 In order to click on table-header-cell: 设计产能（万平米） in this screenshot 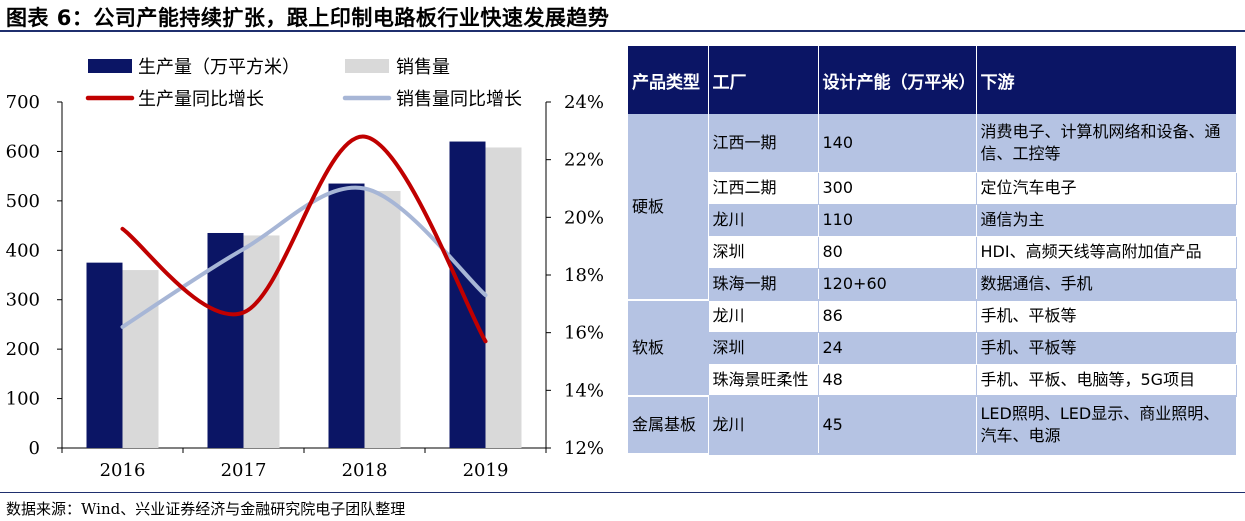, I will do `click(897, 80)`.